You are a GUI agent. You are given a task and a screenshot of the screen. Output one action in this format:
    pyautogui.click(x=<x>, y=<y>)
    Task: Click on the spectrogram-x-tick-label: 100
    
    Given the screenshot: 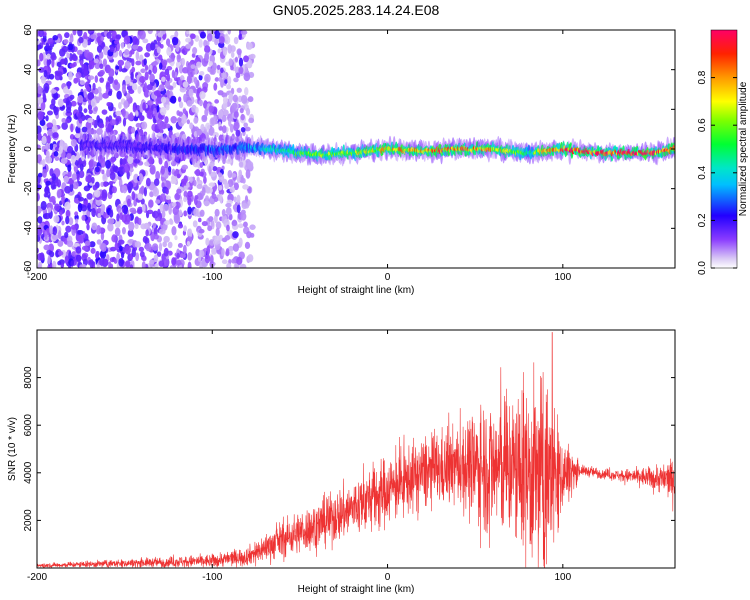 What is the action you would take?
    pyautogui.click(x=562, y=277)
    